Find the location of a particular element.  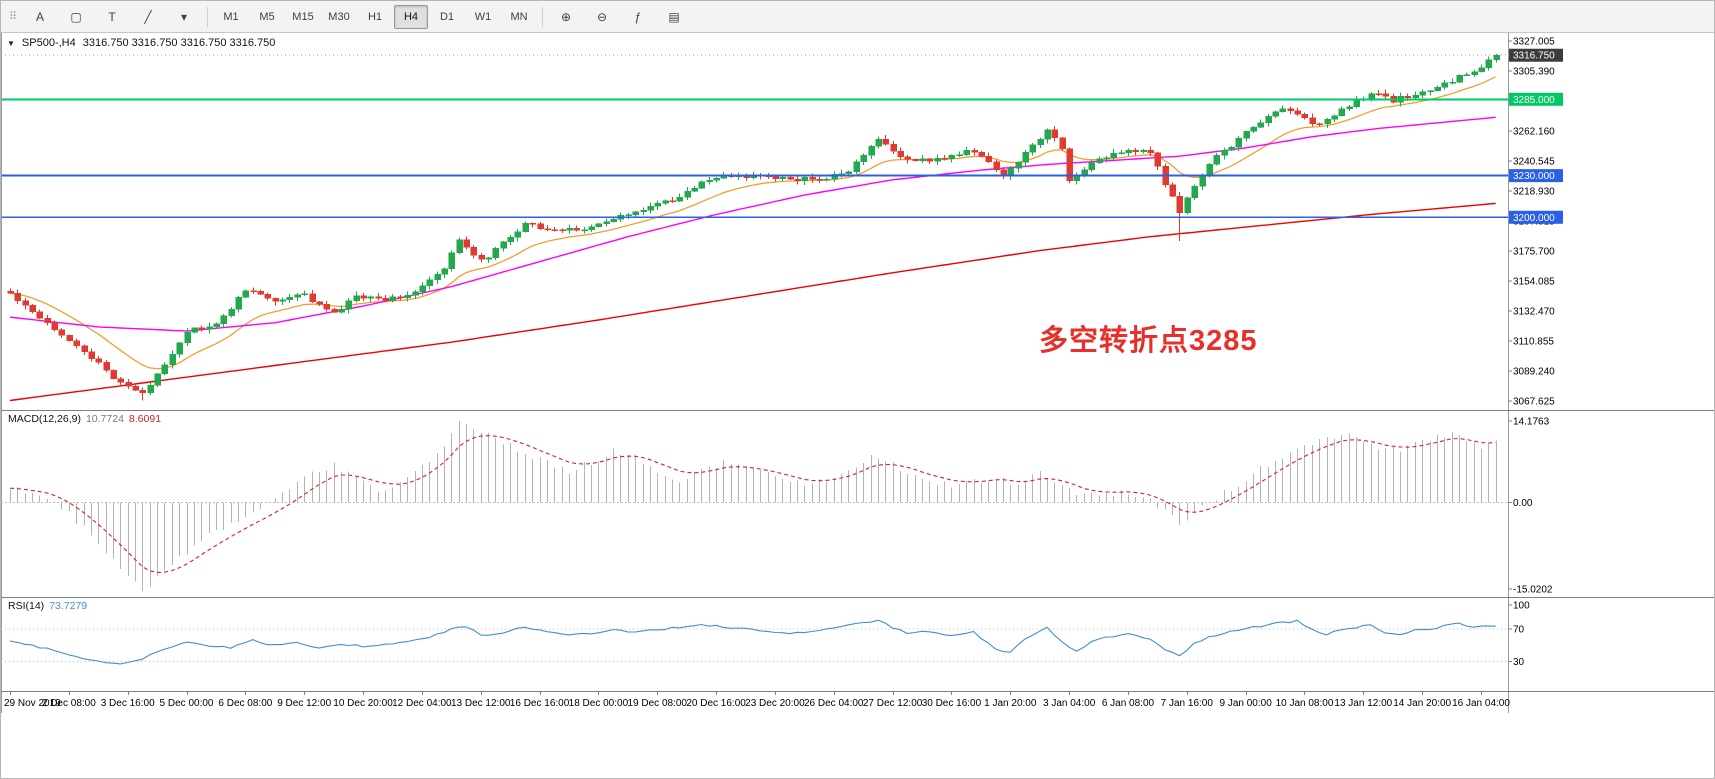

price-tick-label: 3110.855 is located at coordinates (1533, 341).